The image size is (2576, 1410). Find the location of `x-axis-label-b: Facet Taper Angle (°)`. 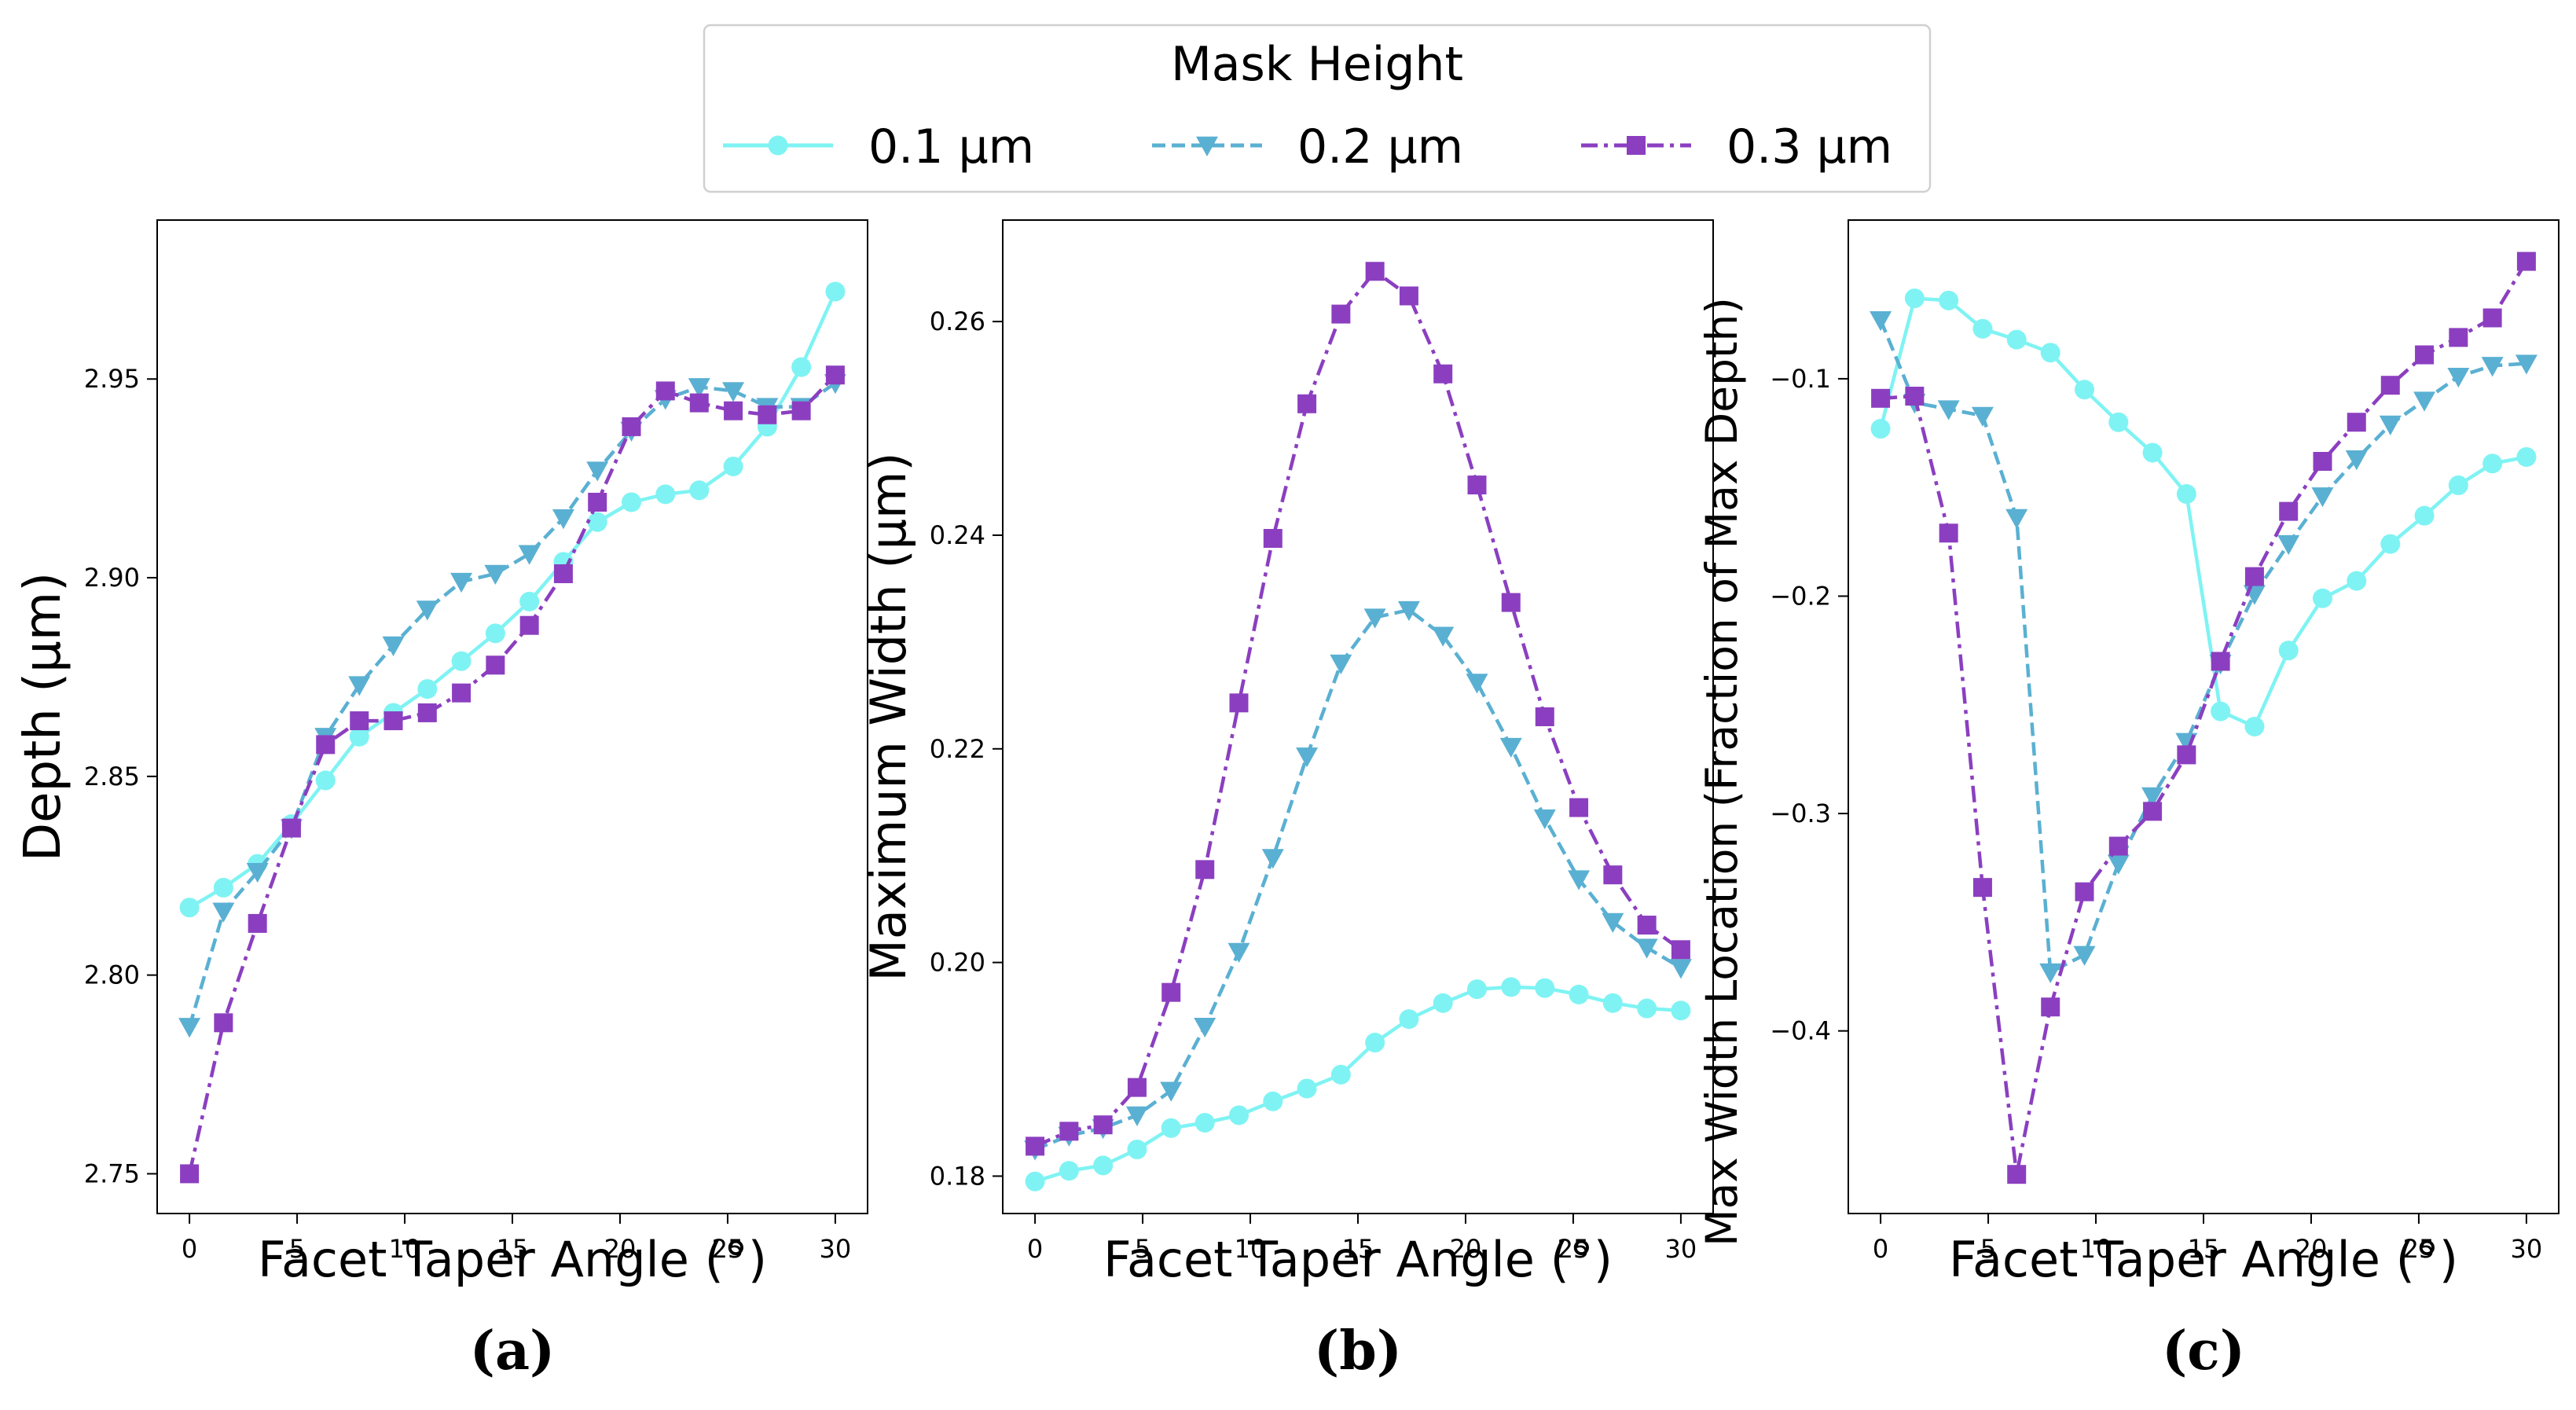

x-axis-label-b: Facet Taper Angle (°) is located at coordinates (1358, 1259).